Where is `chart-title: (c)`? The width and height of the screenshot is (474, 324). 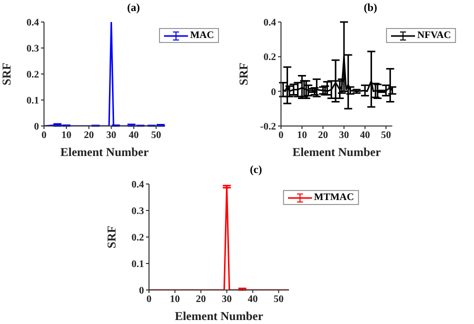
chart-title: (c) is located at coordinates (256, 170).